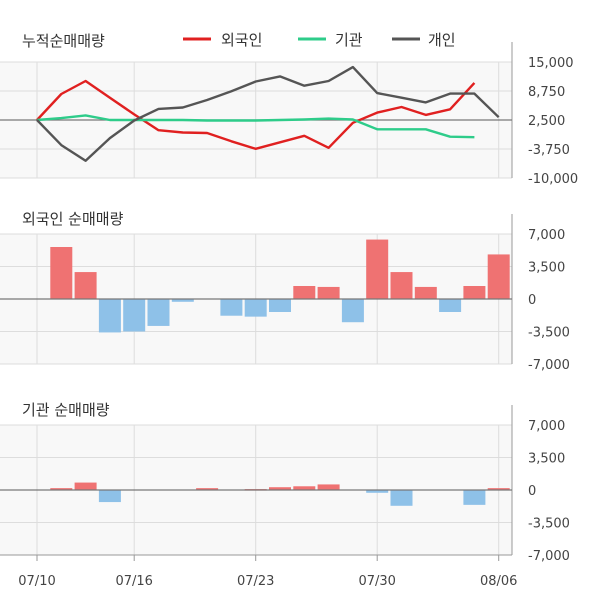  Describe the element at coordinates (549, 150) in the screenshot. I see `y-tick-label: -3,750` at that location.